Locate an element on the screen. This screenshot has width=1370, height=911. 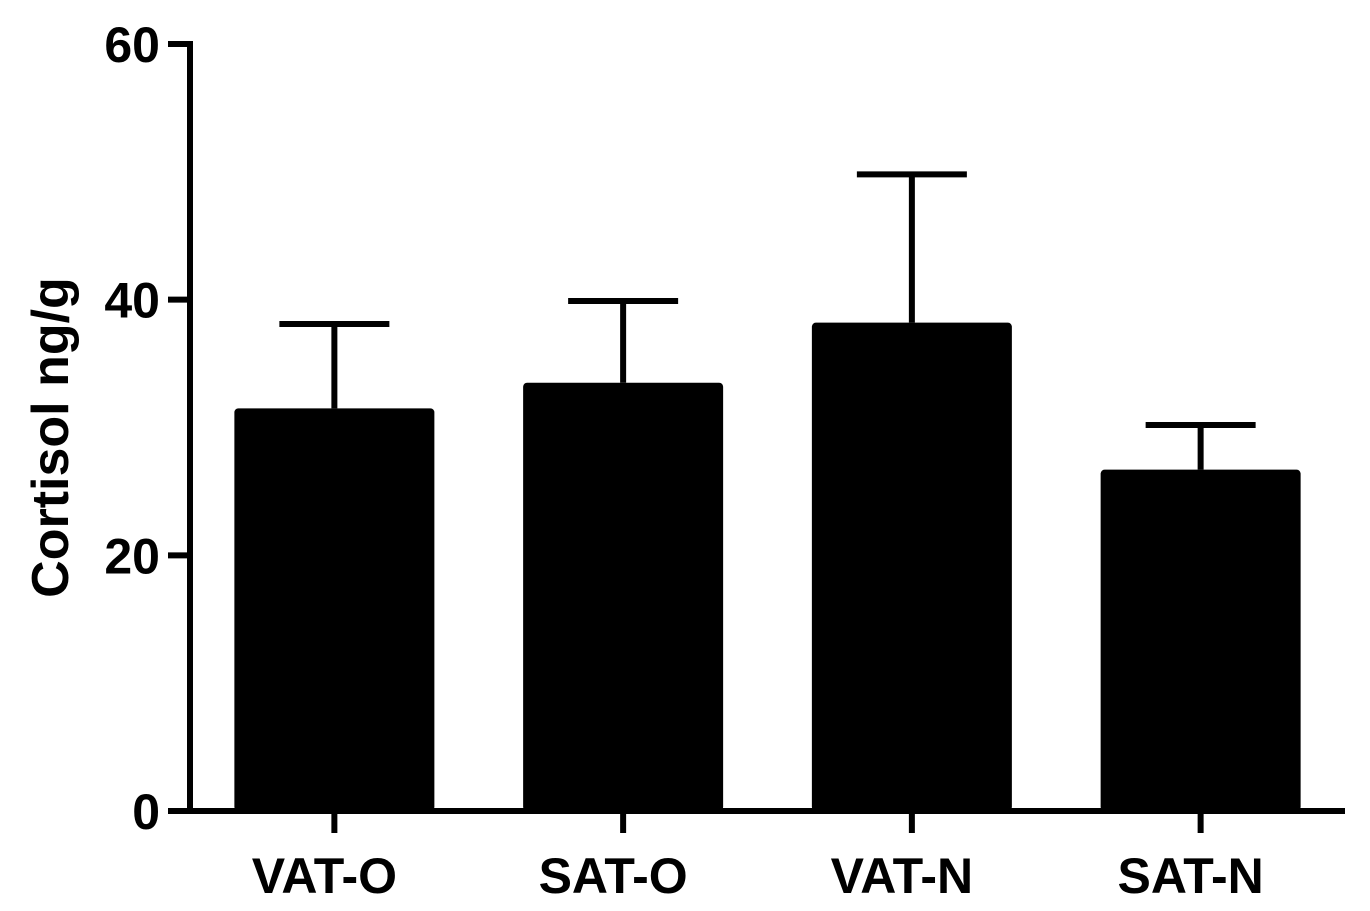
bar-sat-n is located at coordinates (1200, 640).